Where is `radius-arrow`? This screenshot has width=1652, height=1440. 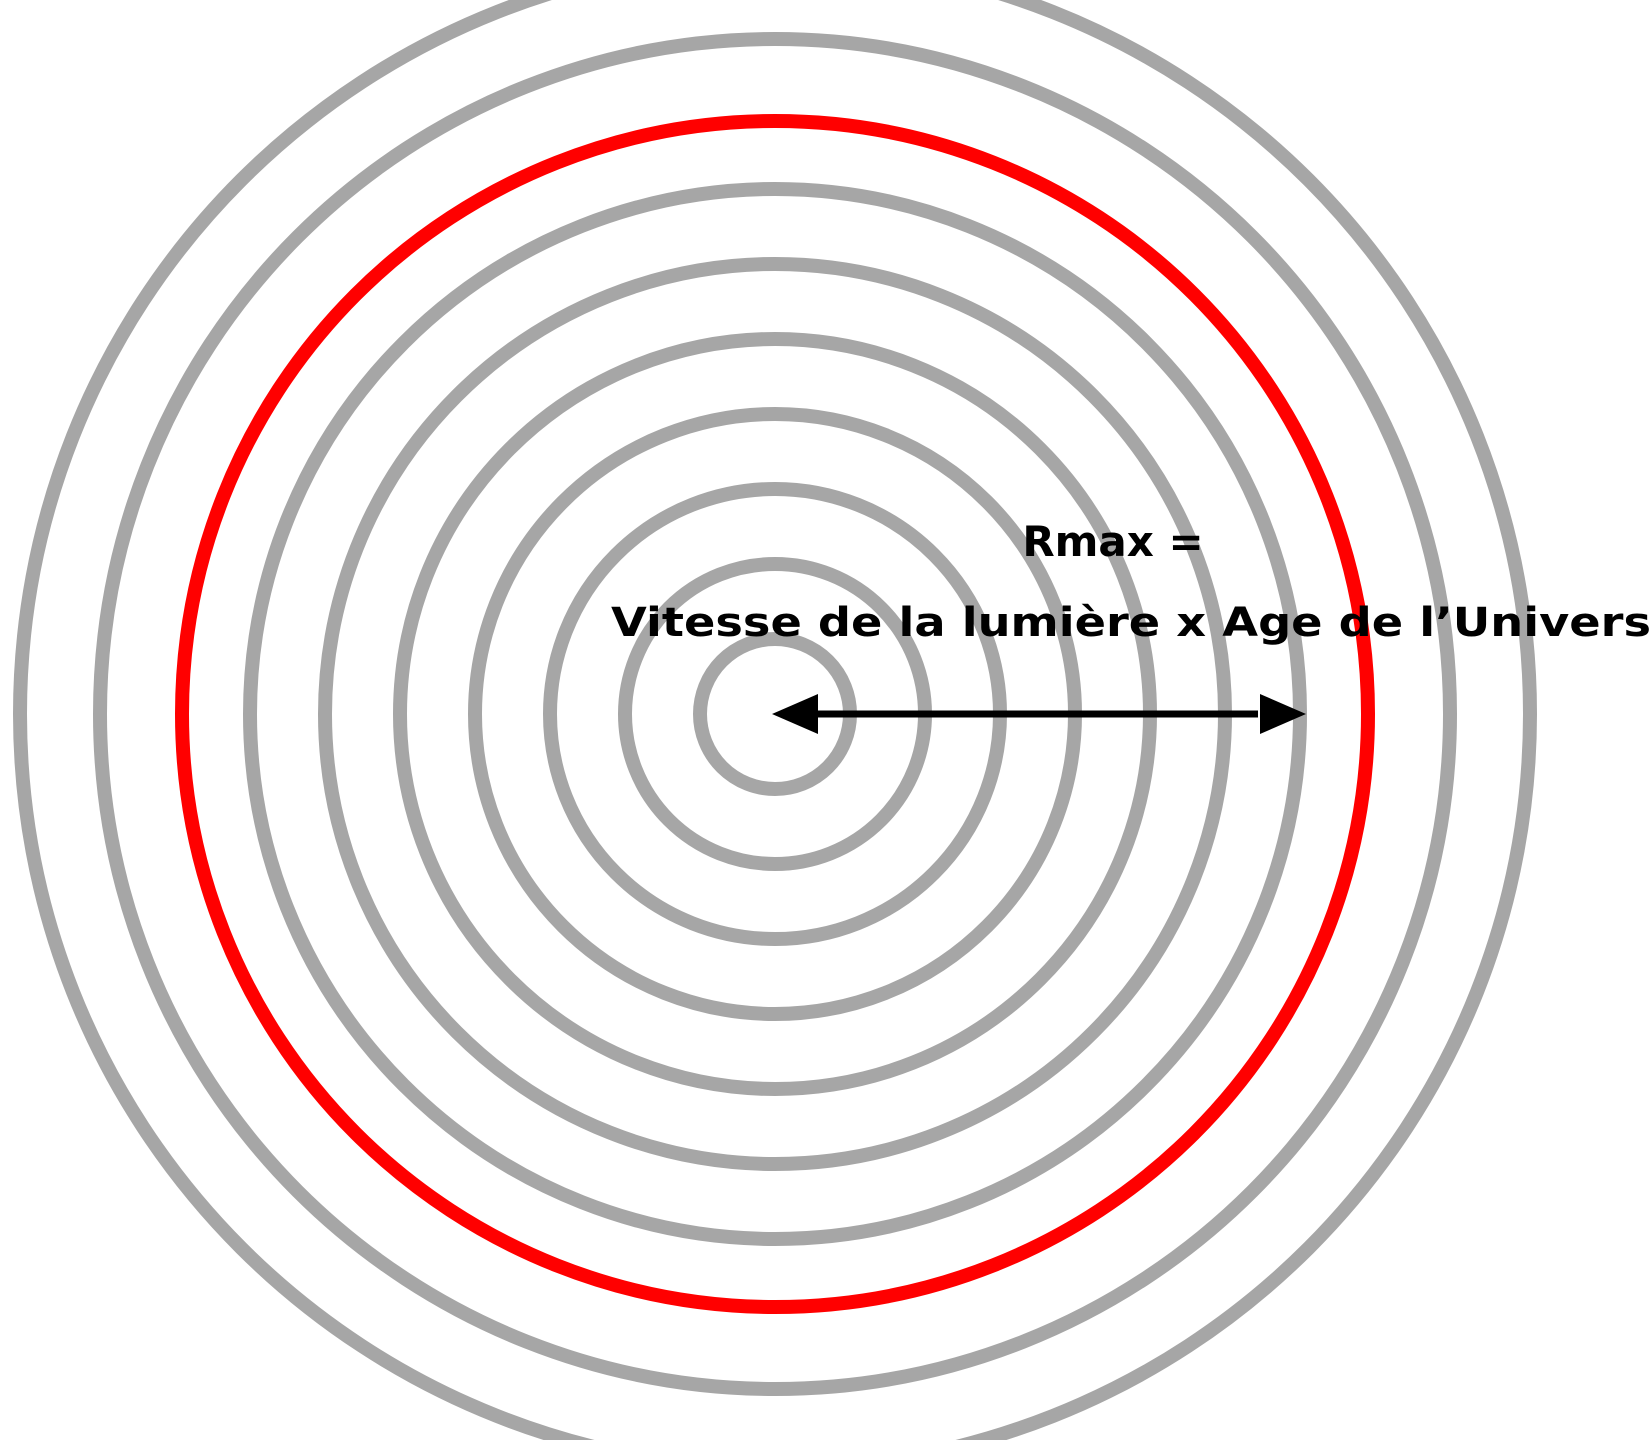 radius-arrow is located at coordinates (1039, 714).